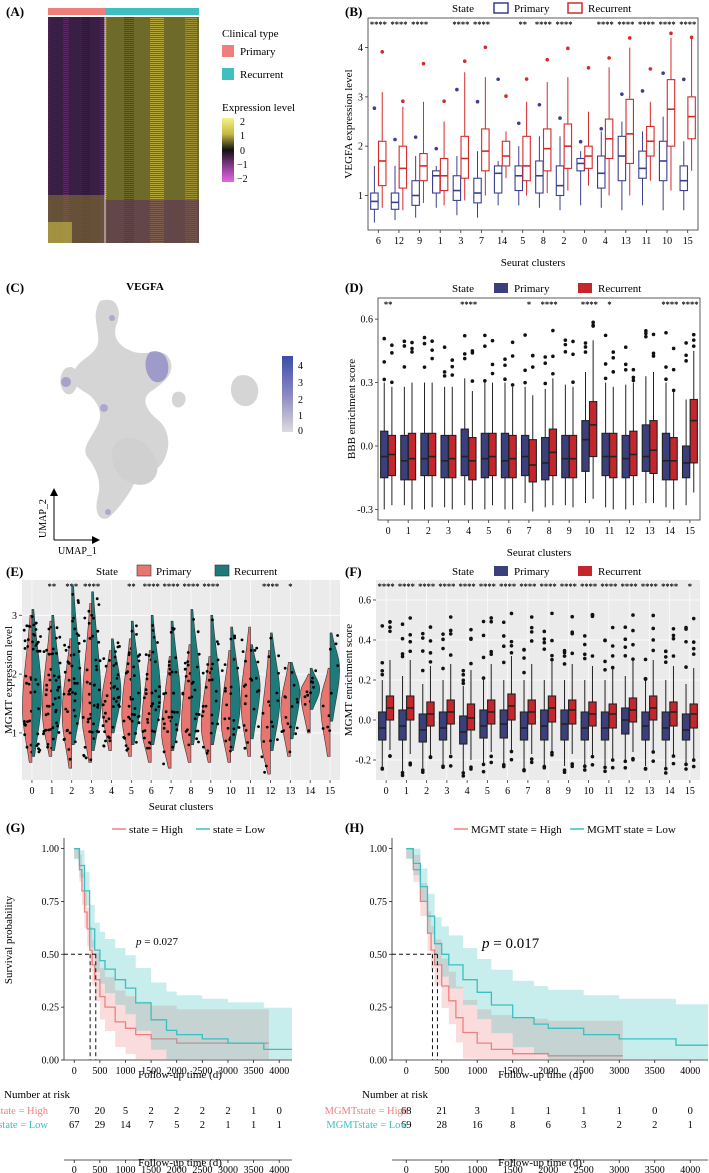 The height and width of the screenshot is (1173, 709). Describe the element at coordinates (161, 942) in the screenshot. I see `p-number: = 0.027` at that location.